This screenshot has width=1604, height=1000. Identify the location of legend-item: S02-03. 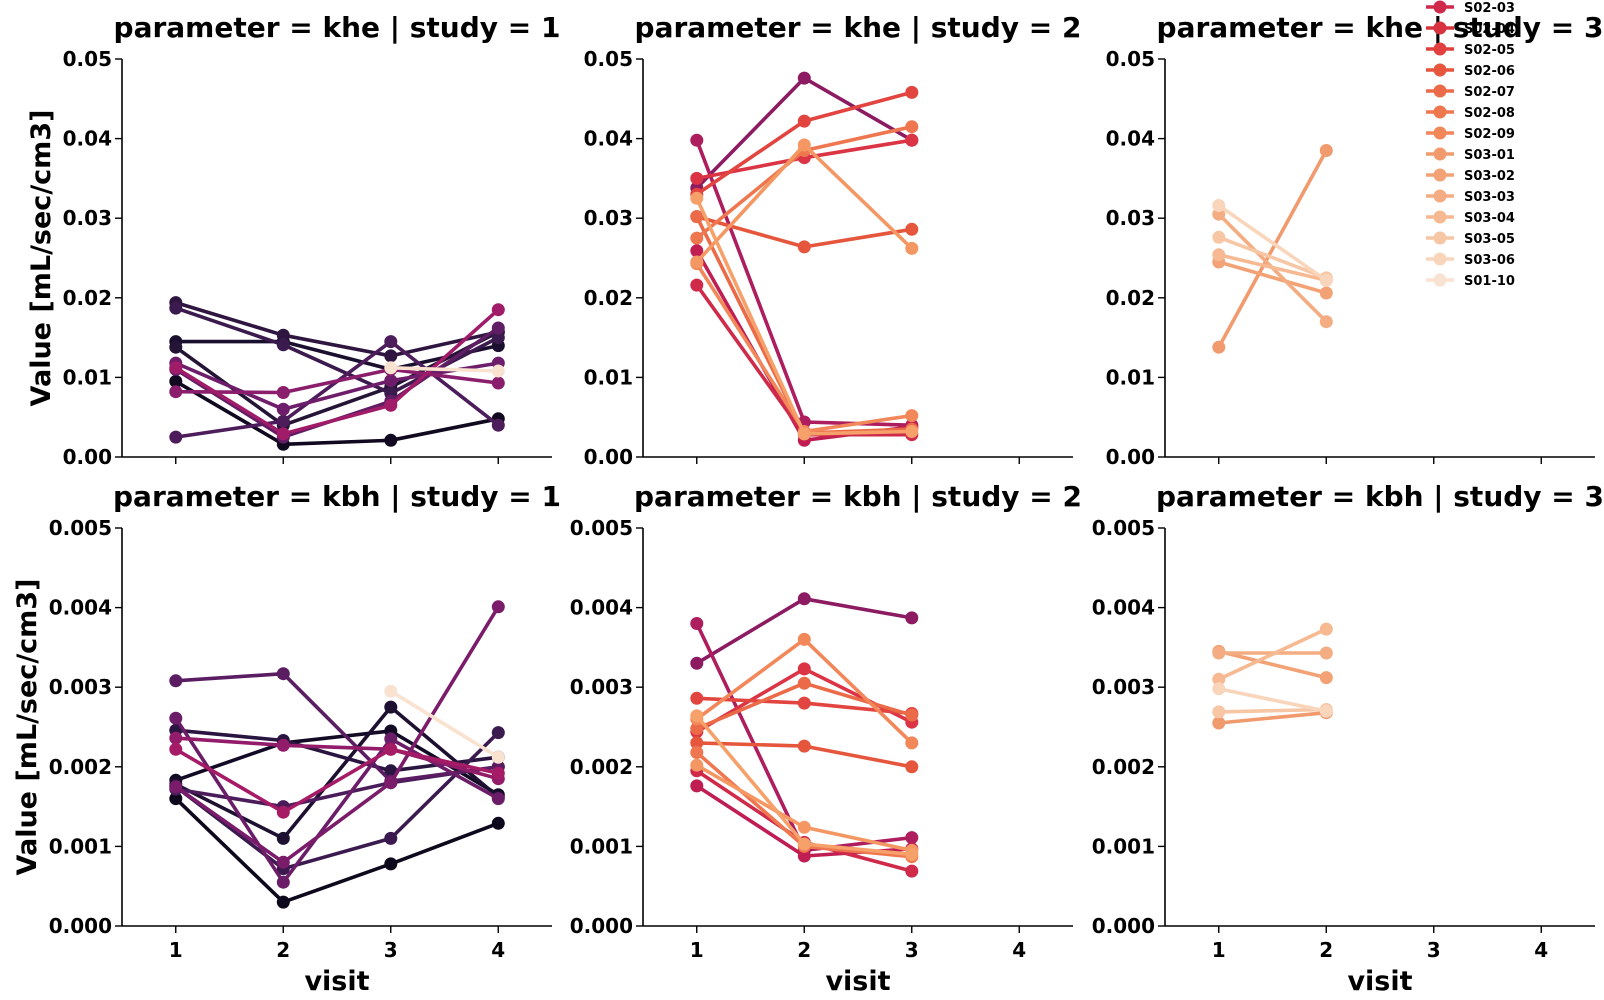
(1470, 8).